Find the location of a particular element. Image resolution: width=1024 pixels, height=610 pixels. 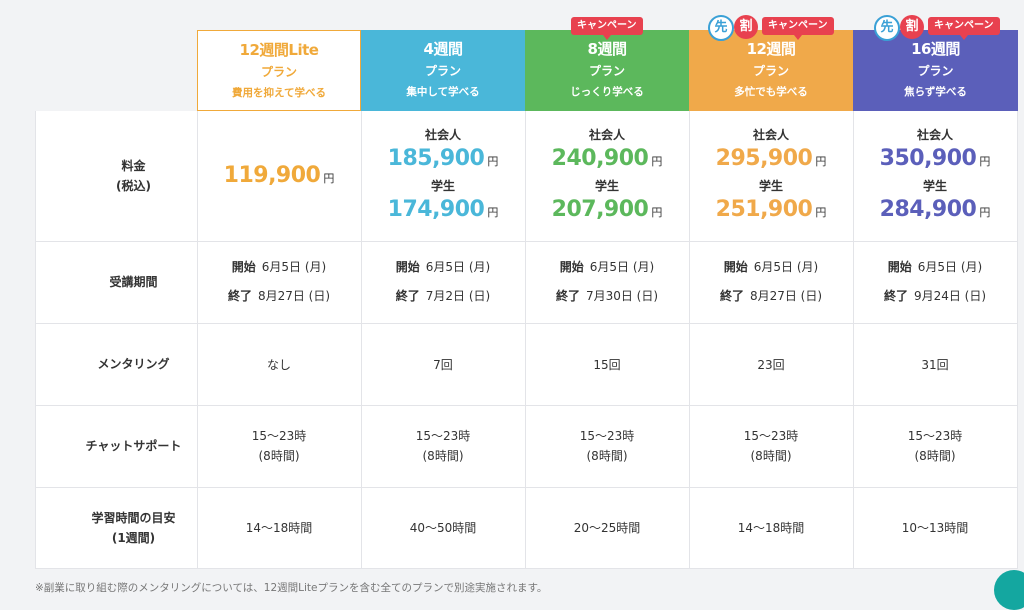

price-value-student: 207,900 is located at coordinates (600, 209).